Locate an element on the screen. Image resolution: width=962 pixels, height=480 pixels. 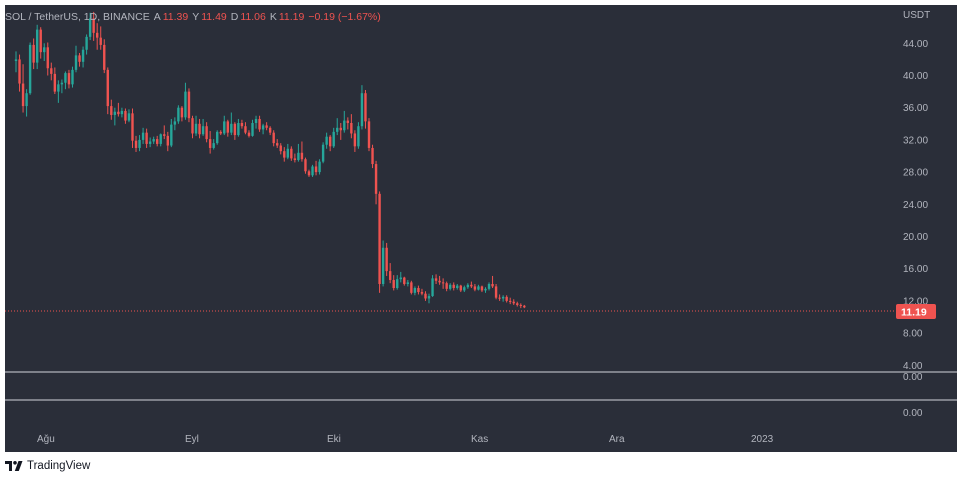
legend-symbol: SOL / TetherUS, 1D, BINANCE is located at coordinates (77, 17).